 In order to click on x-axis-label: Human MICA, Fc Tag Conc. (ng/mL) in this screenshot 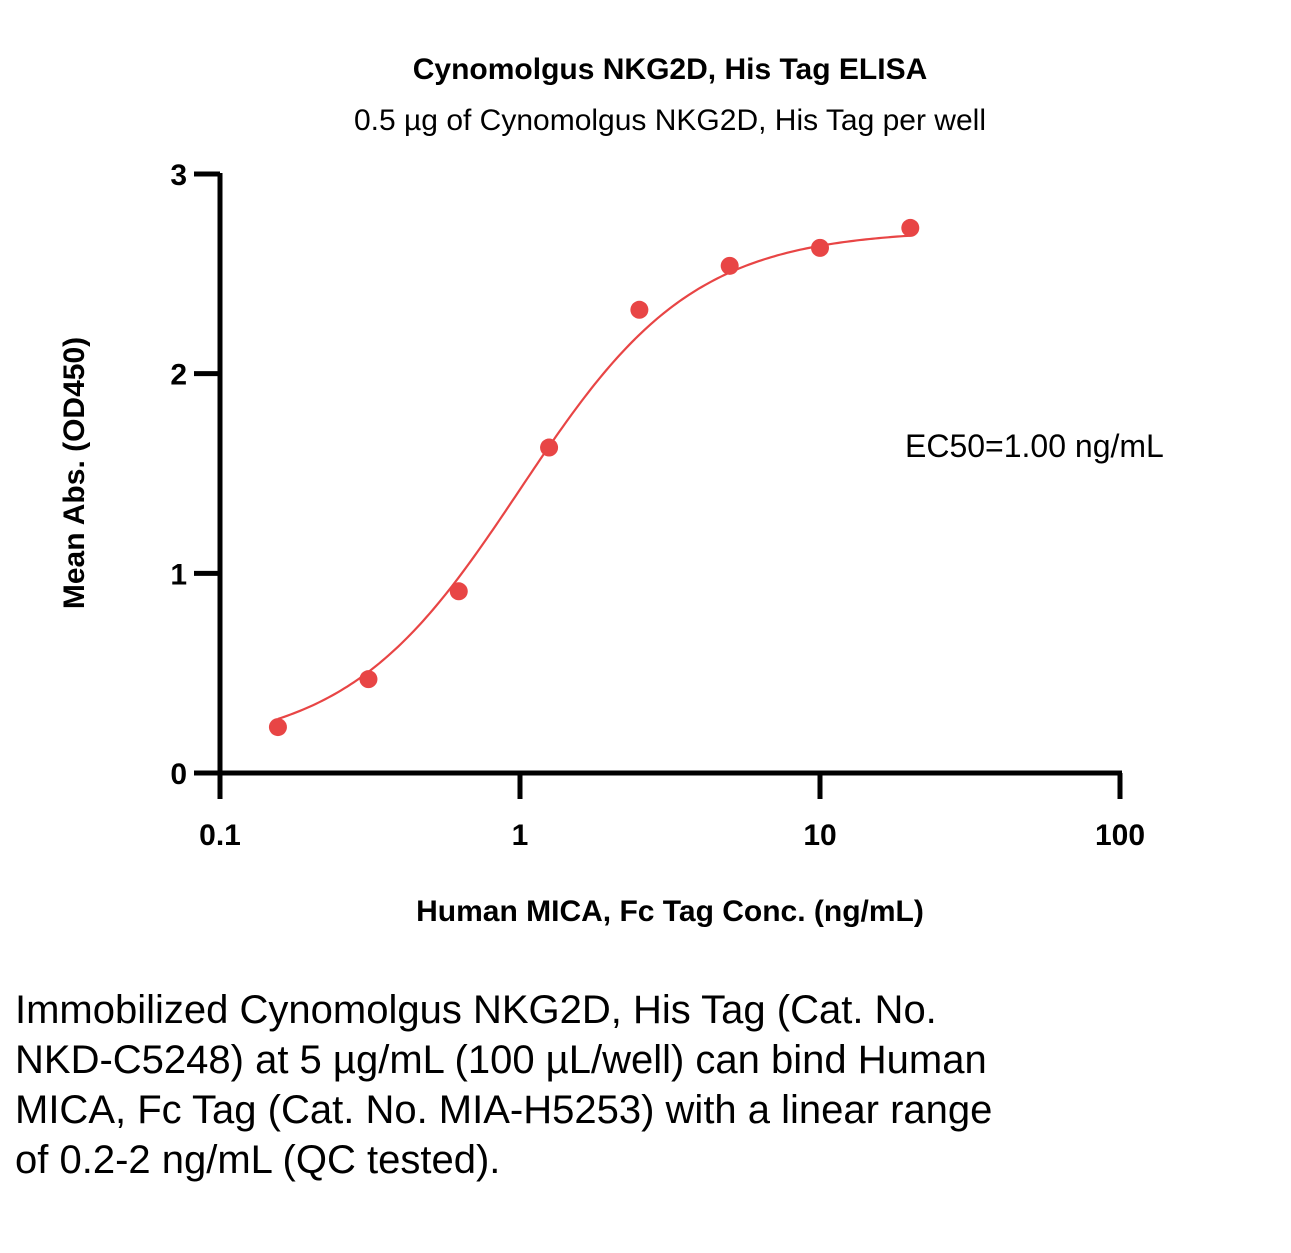, I will do `click(670, 911)`.